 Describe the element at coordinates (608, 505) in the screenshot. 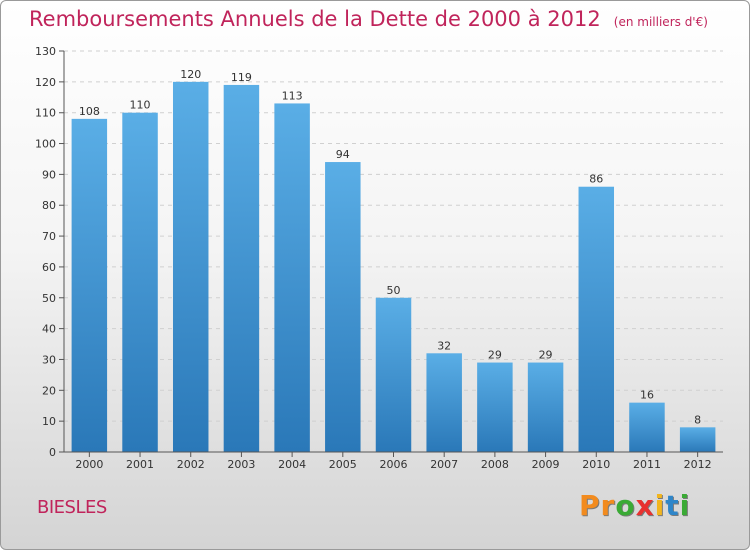

I see `logo-letter: r` at that location.